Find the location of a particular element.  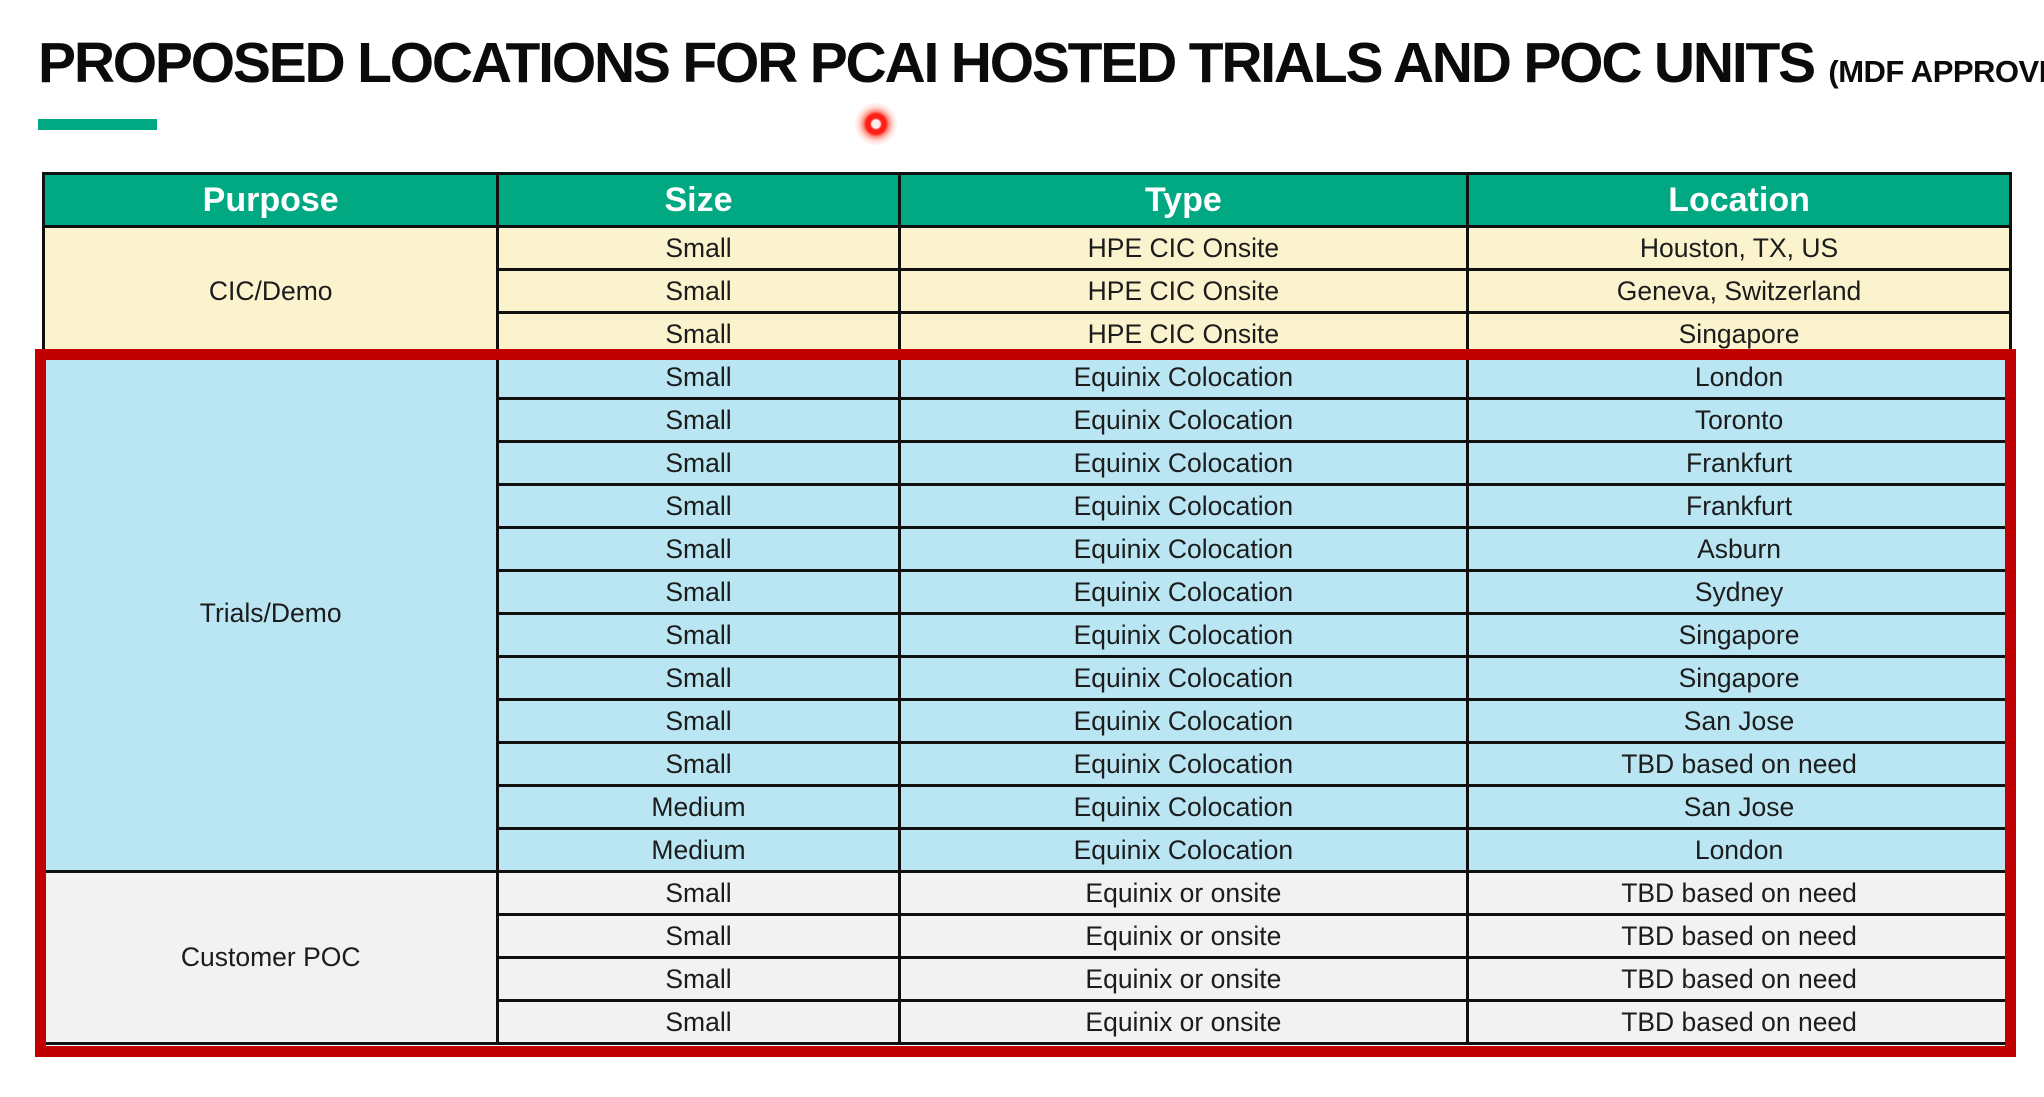

table-row: Small Equinix Colocation TBD based on need is located at coordinates (1028, 764).